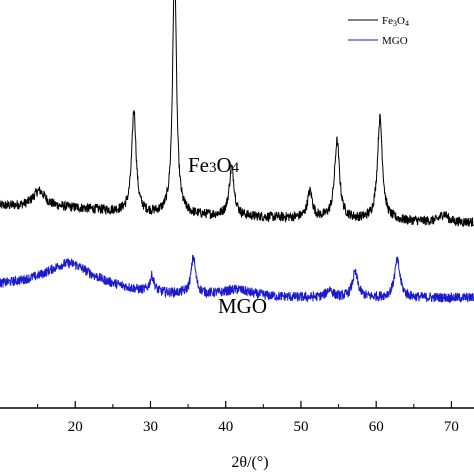 Image resolution: width=474 pixels, height=474 pixels. Describe the element at coordinates (227, 235) in the screenshot. I see `annotations: Fe3O4 MGO` at that location.